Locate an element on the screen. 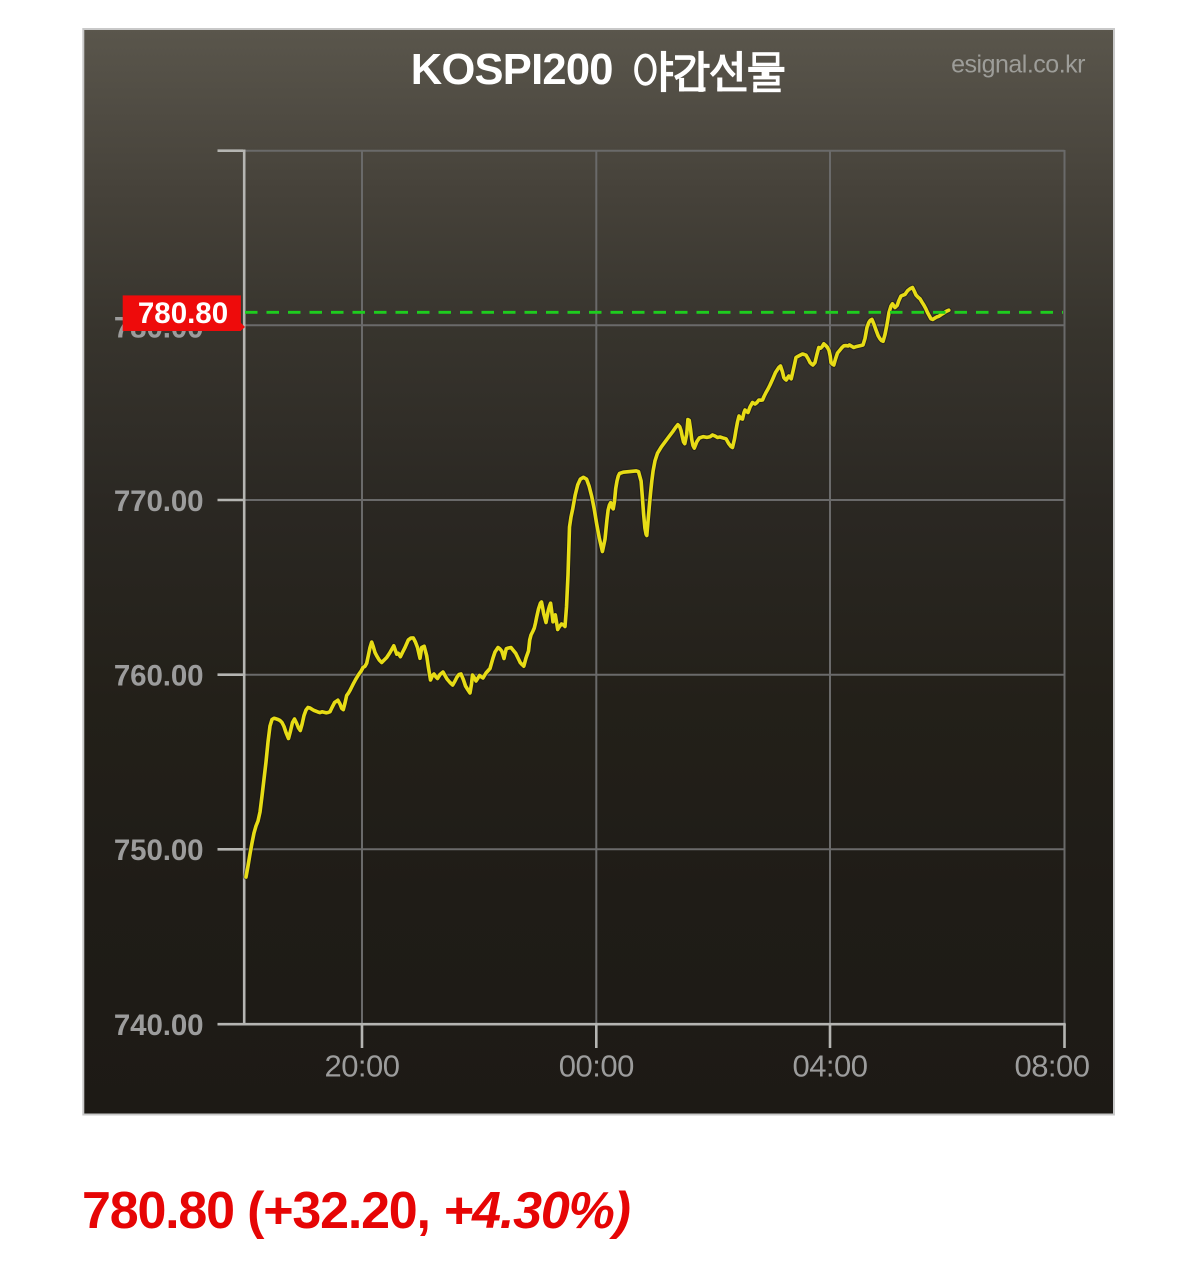  svg-text: 780.80 is located at coordinates (183, 313).